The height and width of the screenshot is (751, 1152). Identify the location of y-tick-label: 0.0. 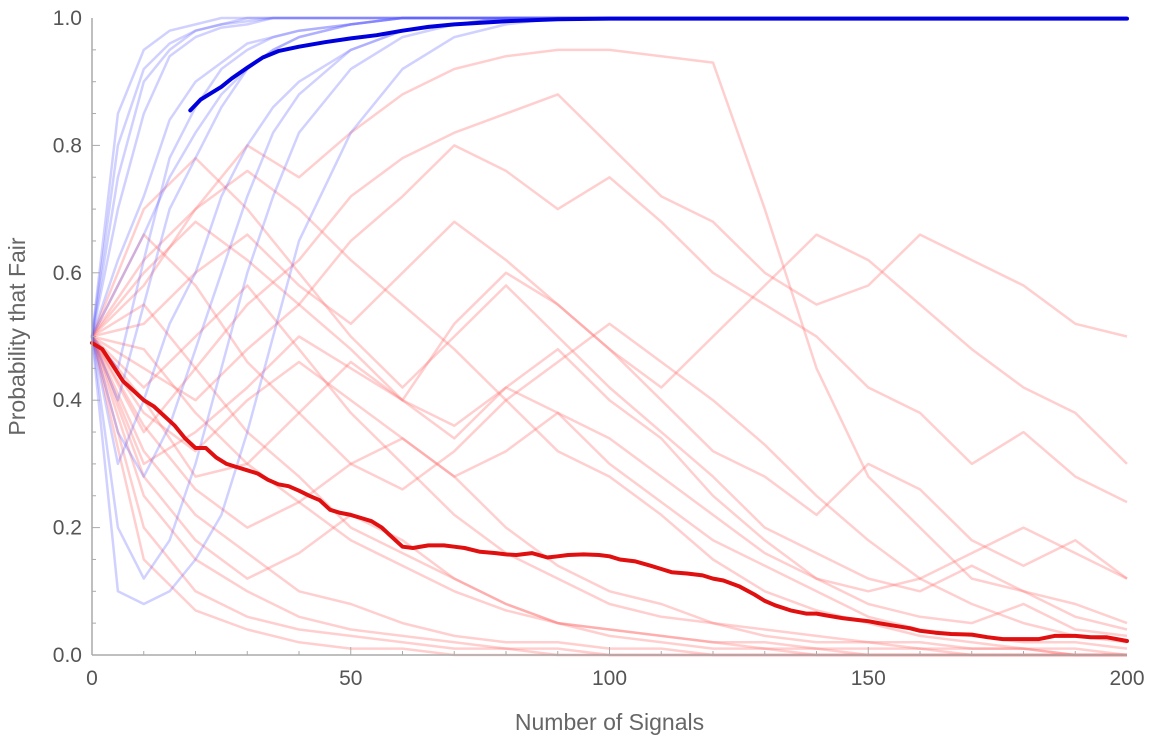
(67, 655).